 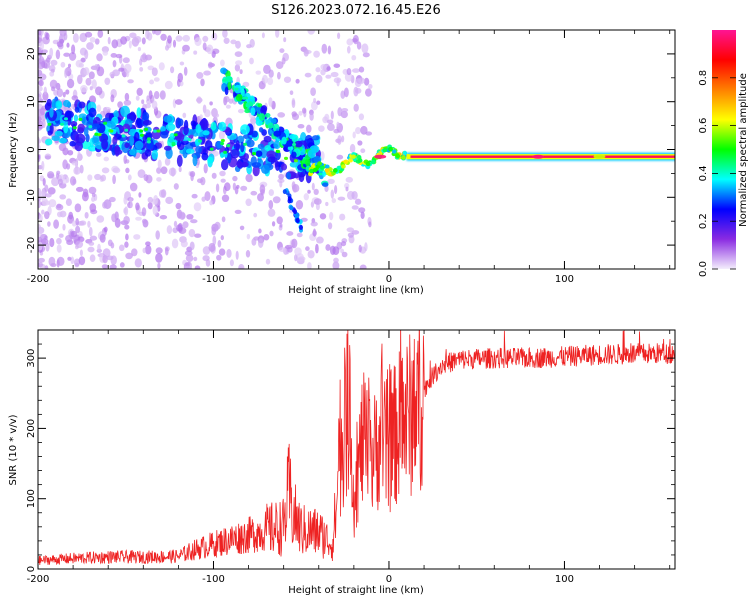 What do you see at coordinates (703, 221) in the screenshot?
I see `colorbar-tick-label: 0.2` at bounding box center [703, 221].